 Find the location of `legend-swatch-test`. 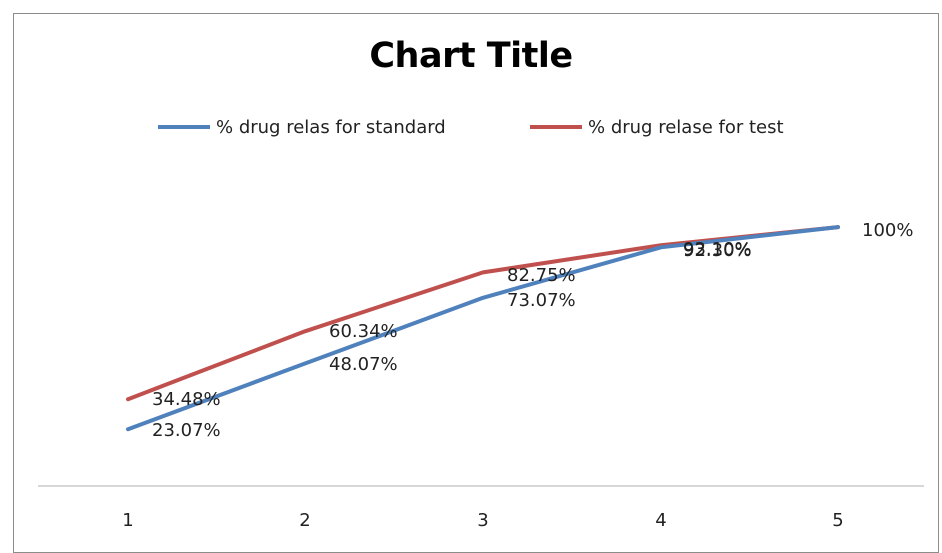

legend-swatch-test is located at coordinates (556, 127).